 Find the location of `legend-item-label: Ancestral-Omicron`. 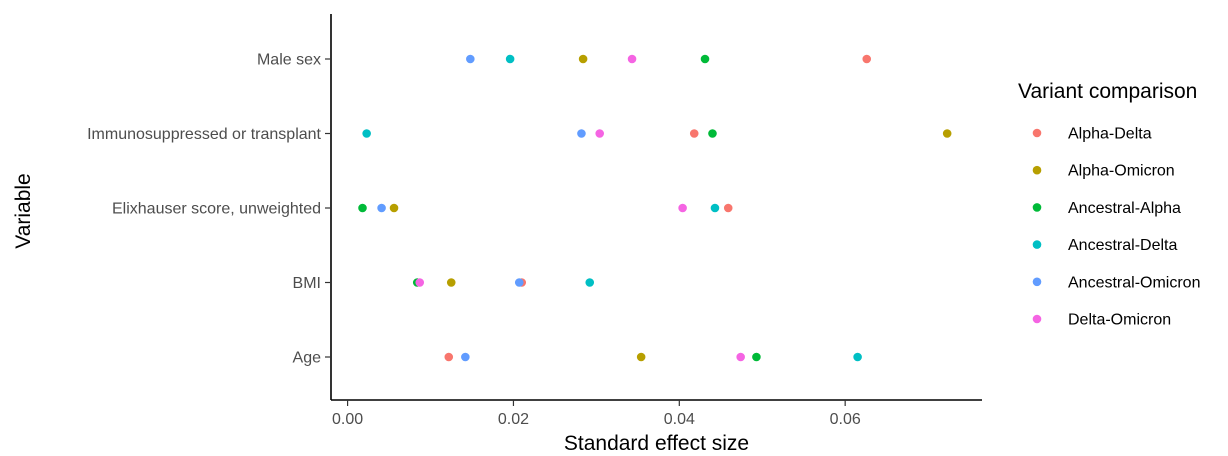

legend-item-label: Ancestral-Omicron is located at coordinates (1134, 282).